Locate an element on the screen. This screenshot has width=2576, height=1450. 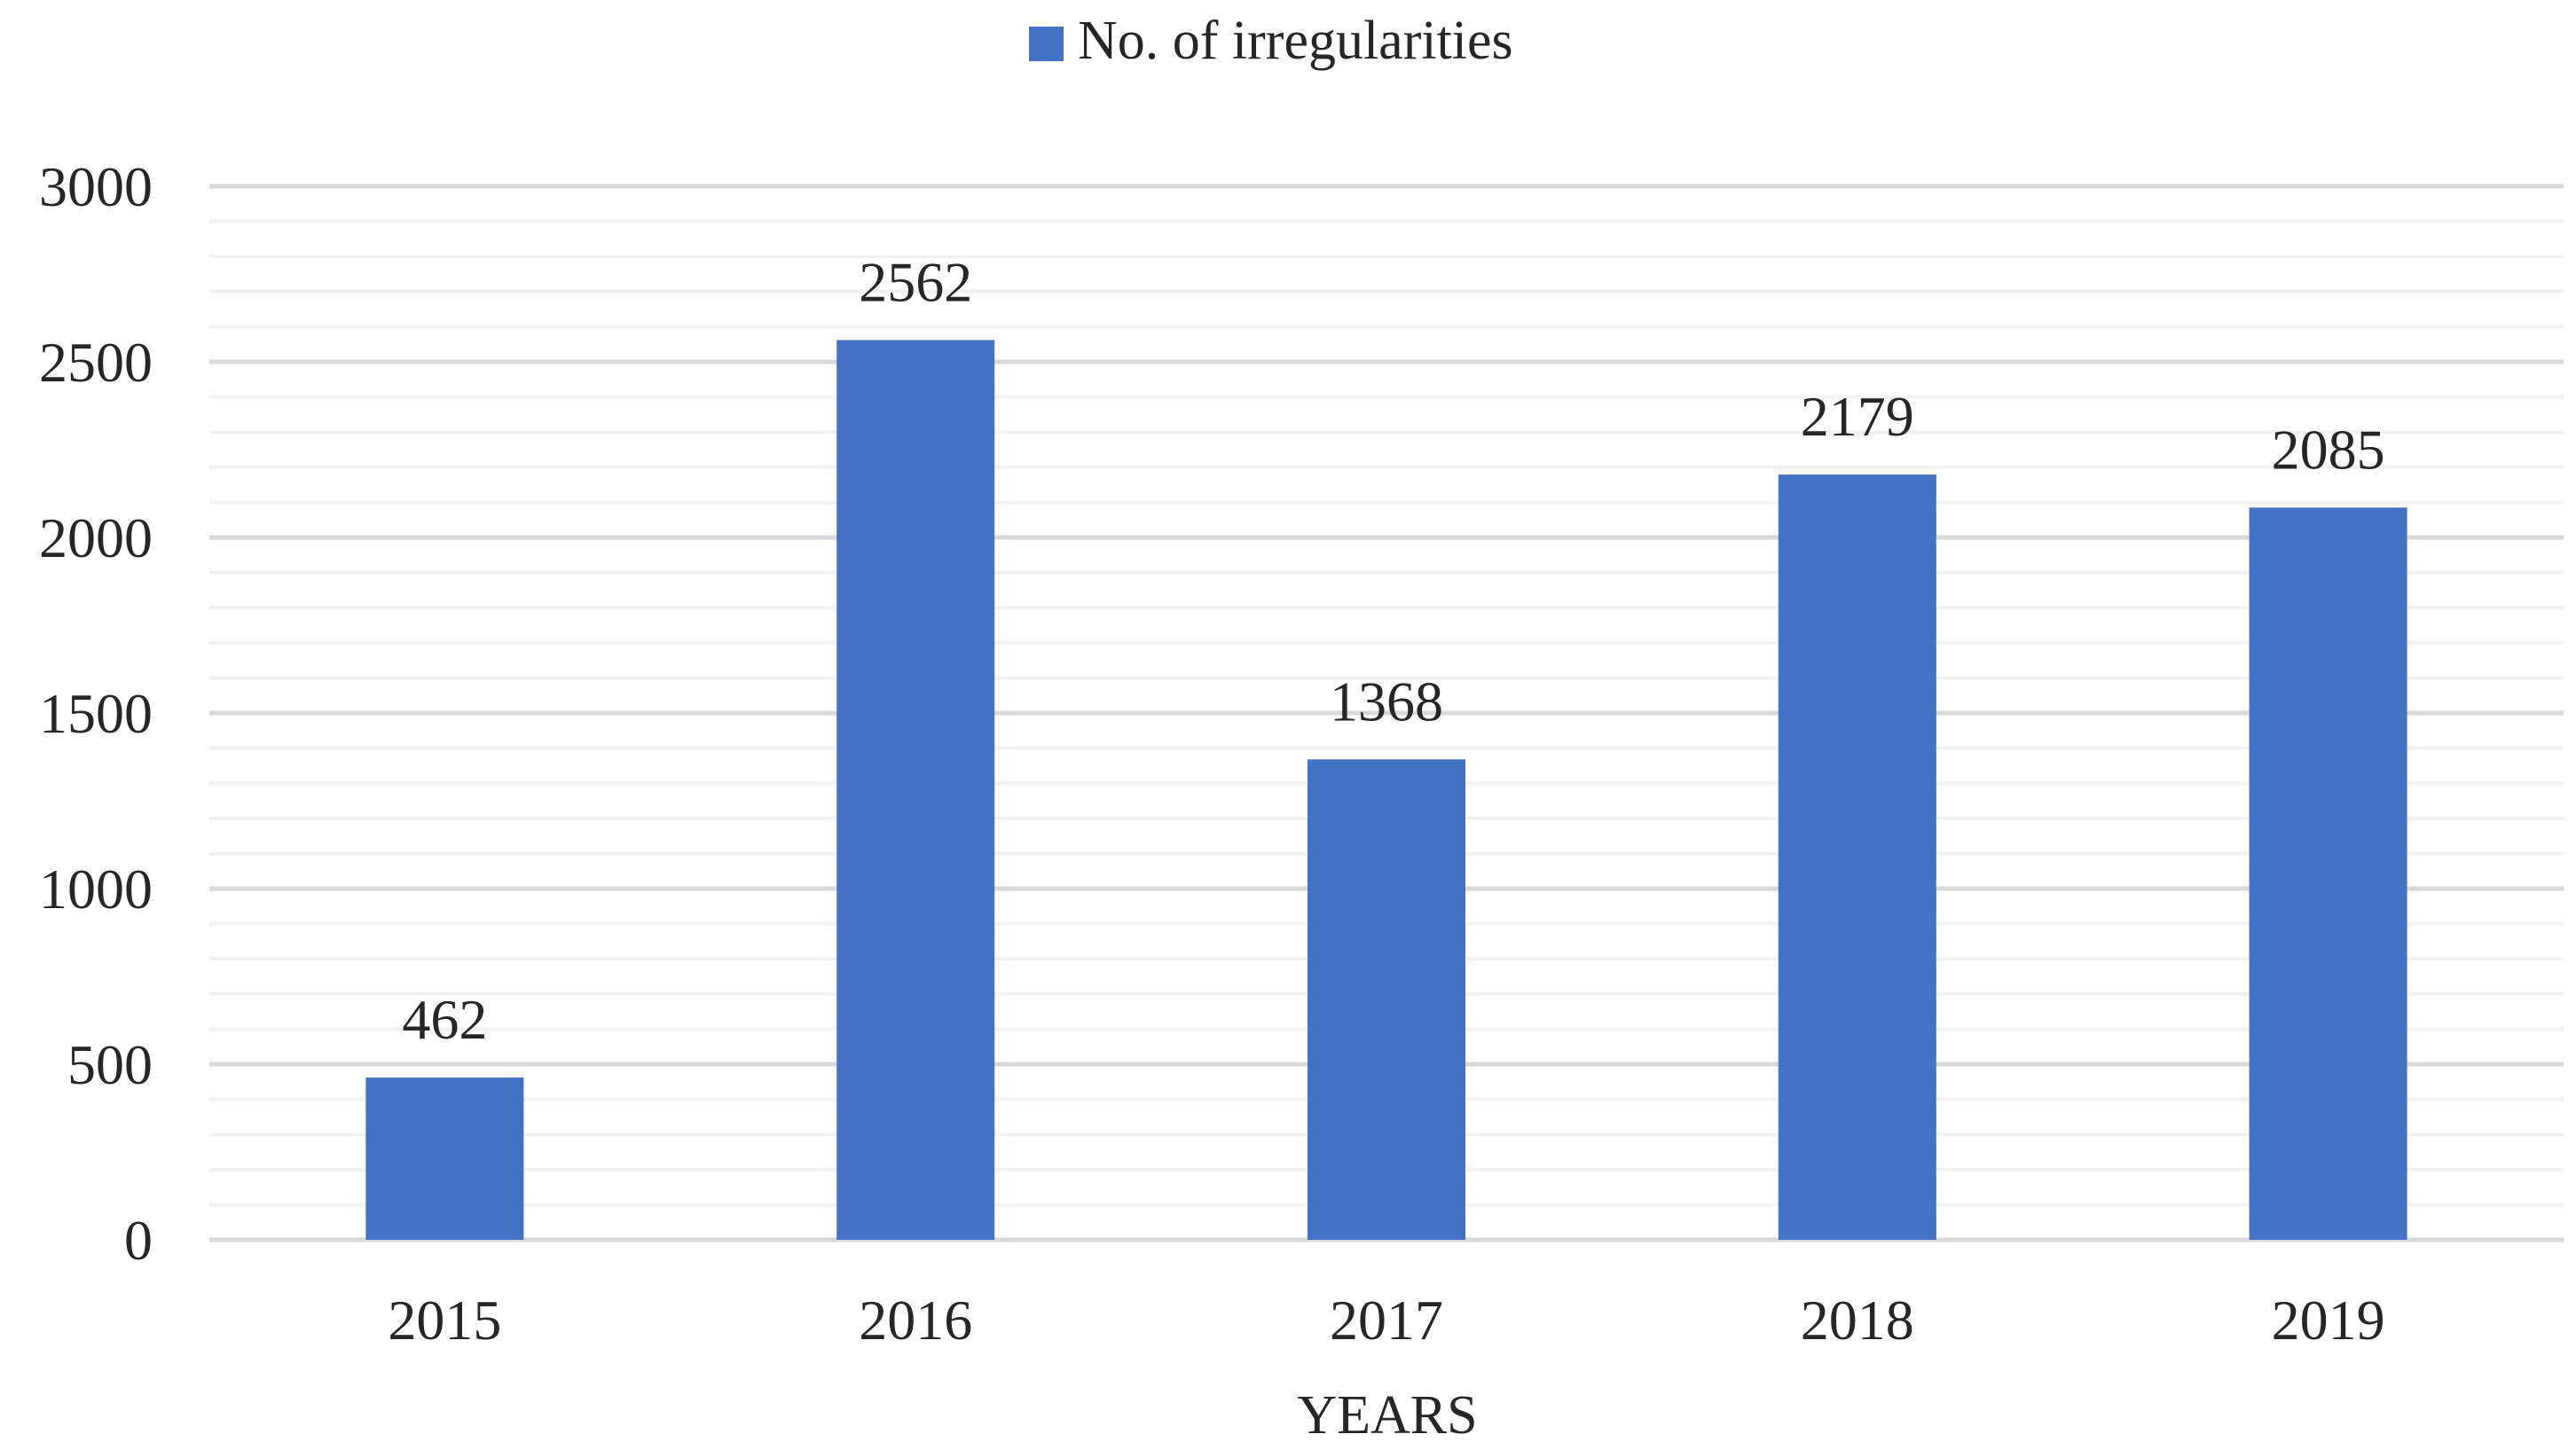
bar-2017 is located at coordinates (1386, 999).